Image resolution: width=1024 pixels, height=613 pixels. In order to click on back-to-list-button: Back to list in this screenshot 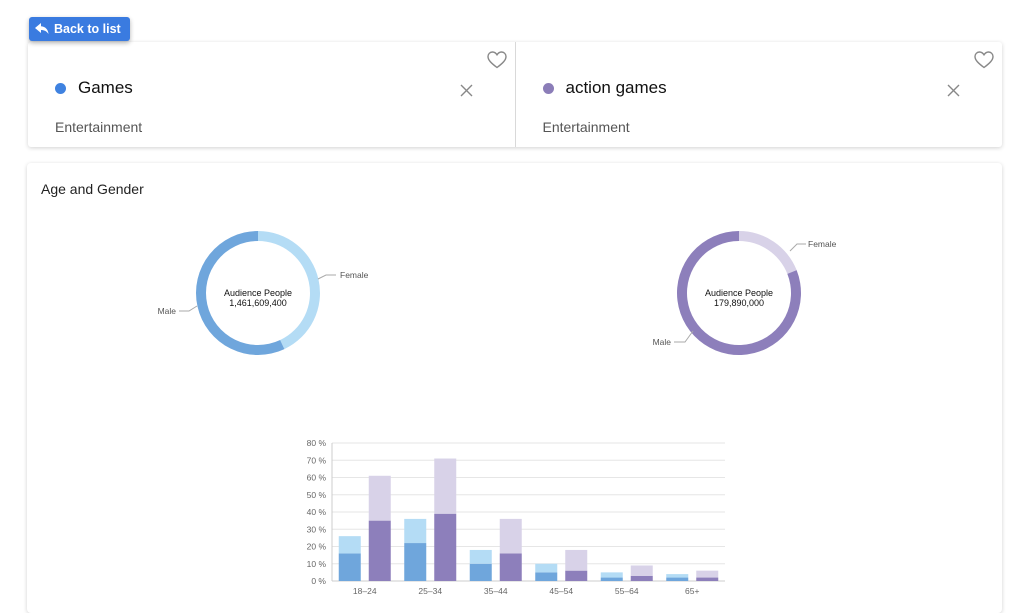, I will do `click(79, 29)`.